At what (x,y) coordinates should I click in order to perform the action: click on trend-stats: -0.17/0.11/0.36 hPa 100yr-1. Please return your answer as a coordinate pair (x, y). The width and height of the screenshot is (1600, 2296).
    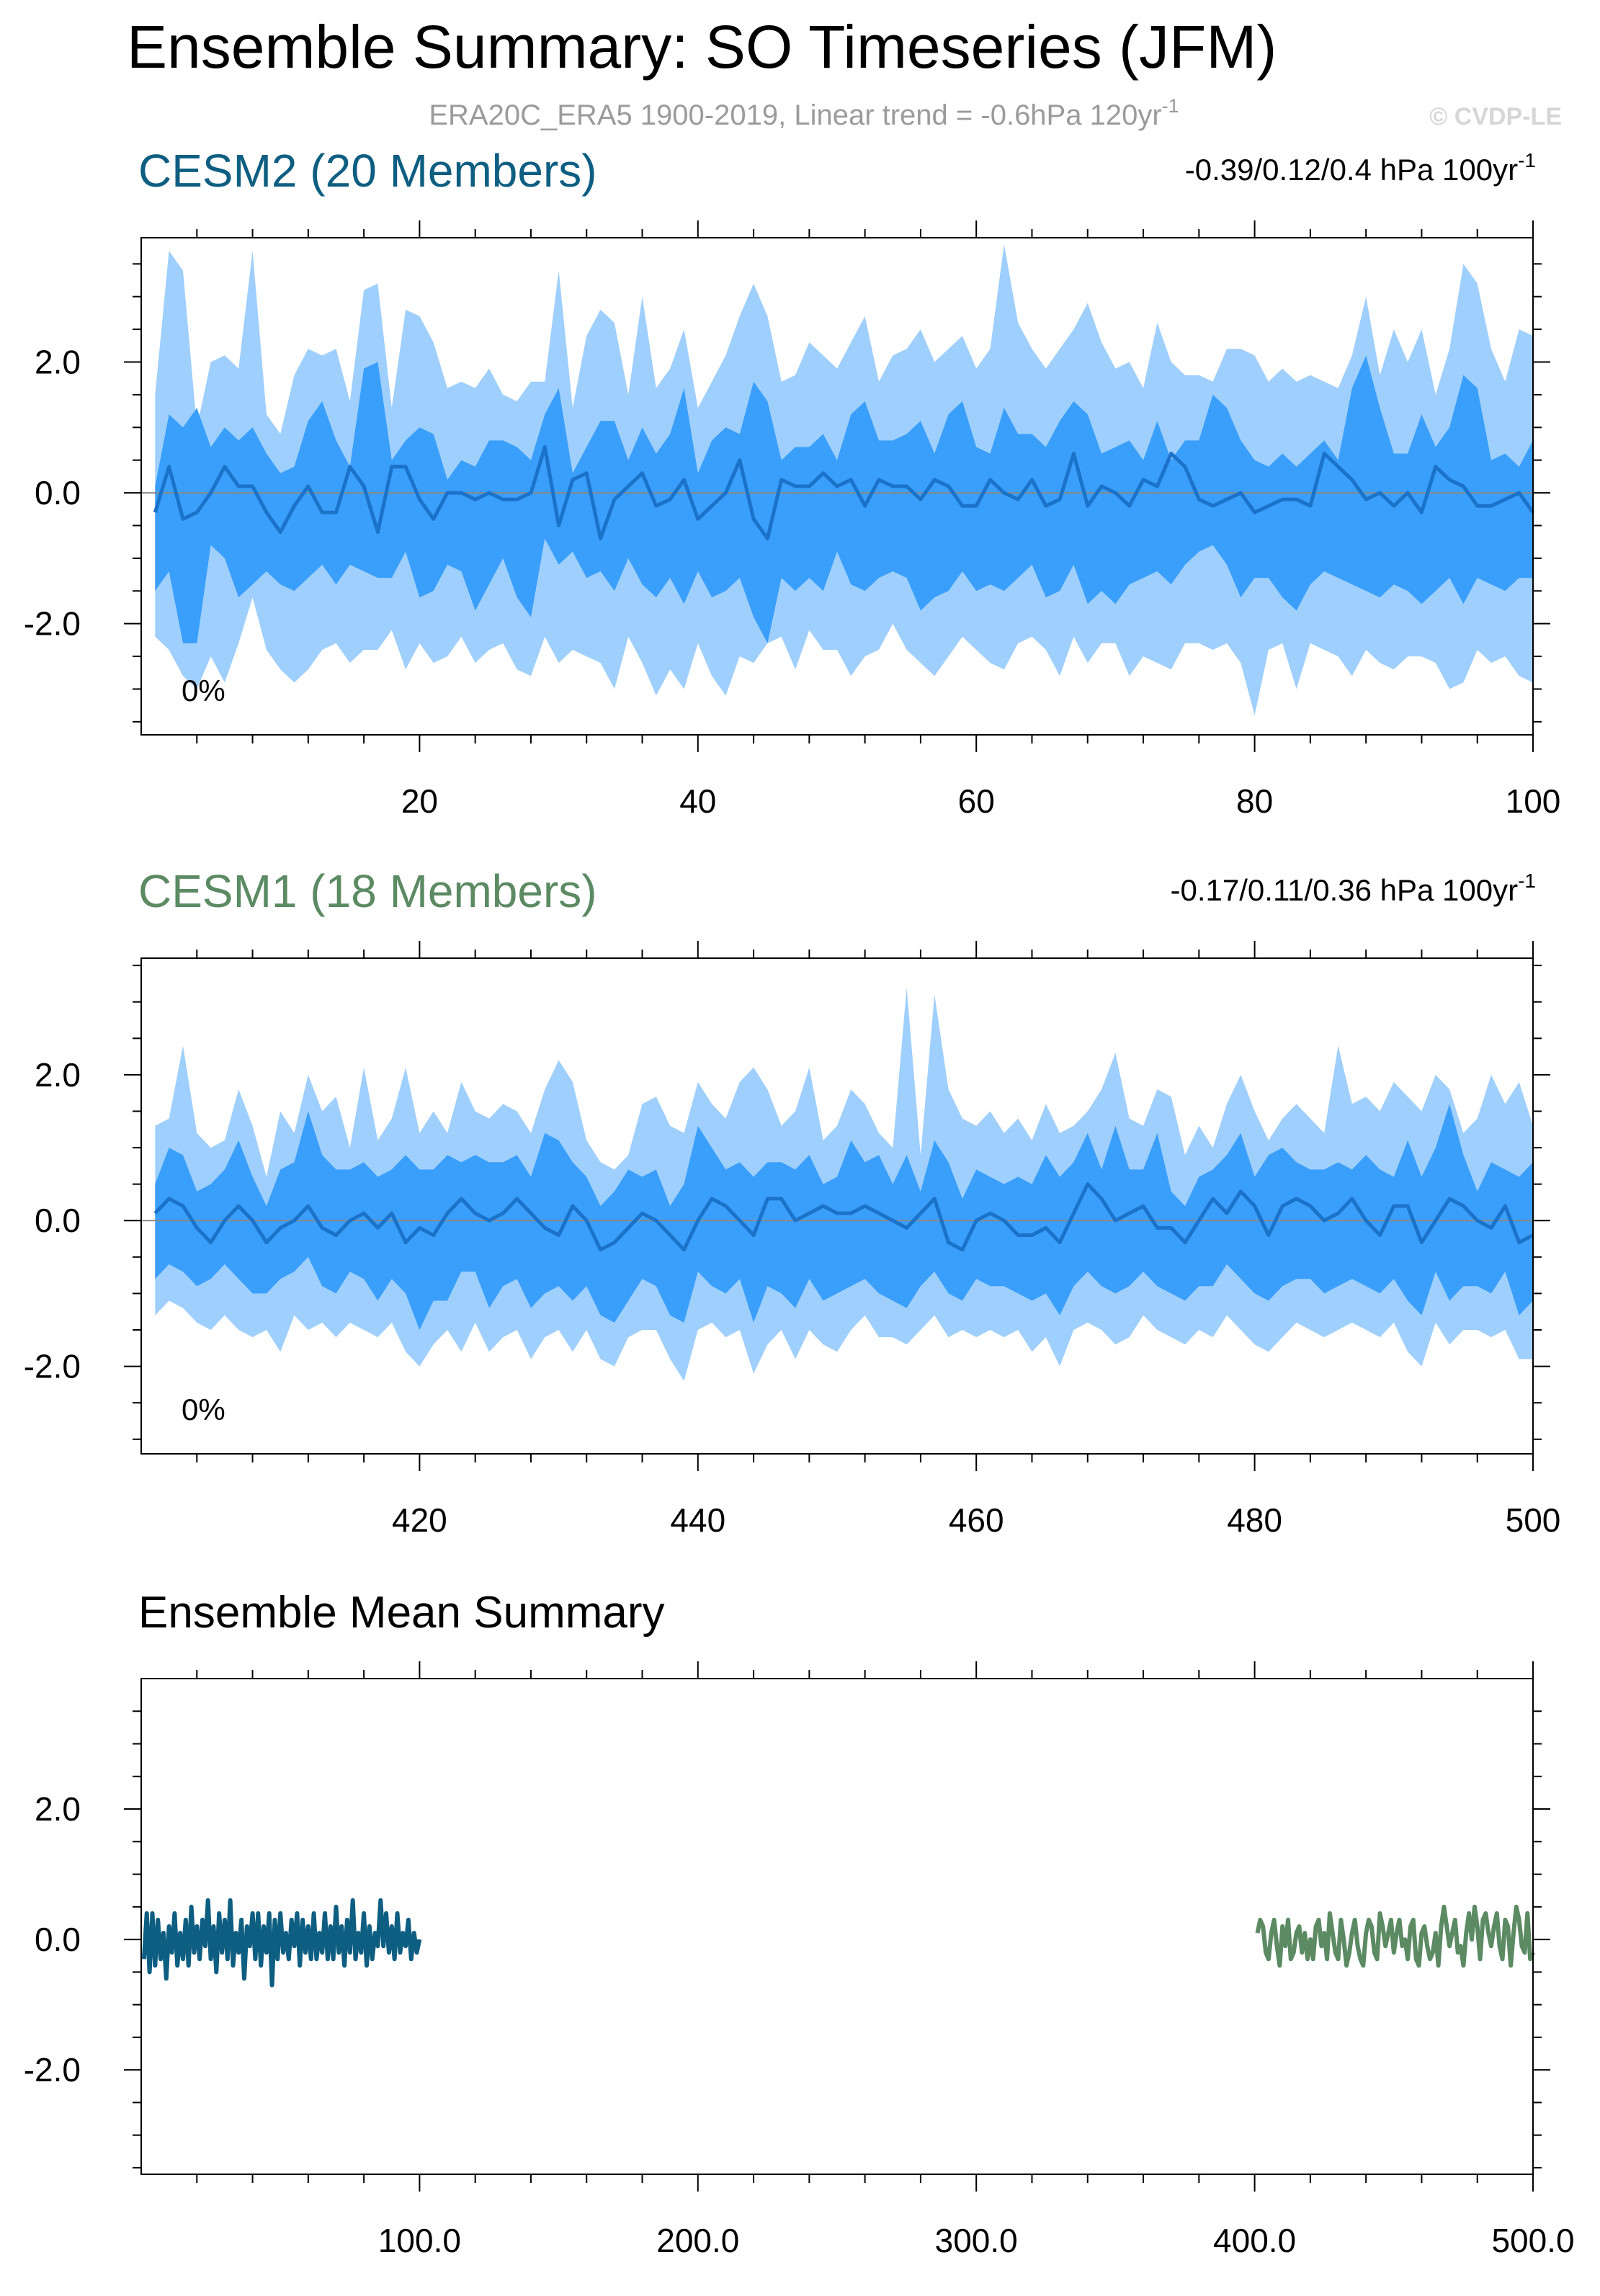
    Looking at the image, I should click on (1354, 888).